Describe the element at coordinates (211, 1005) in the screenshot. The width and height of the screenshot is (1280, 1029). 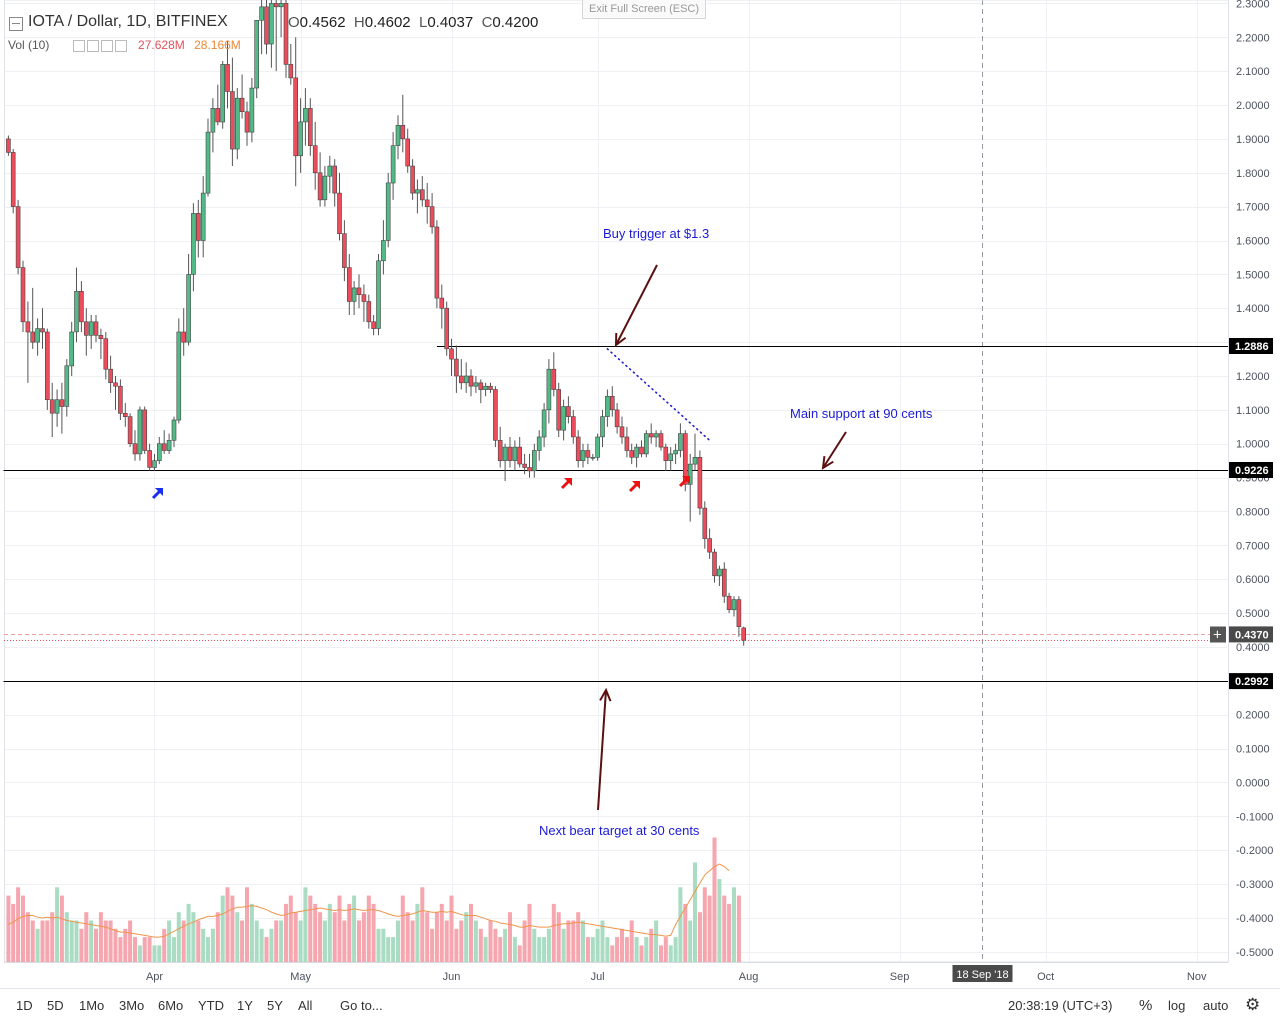
I see `range-ytd: YTD` at that location.